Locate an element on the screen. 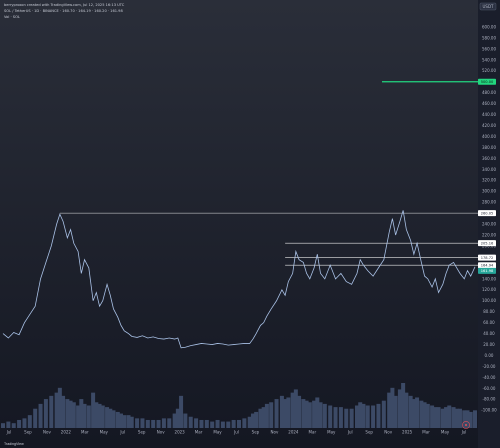  brand-logo: TradingView is located at coordinates (14, 444).